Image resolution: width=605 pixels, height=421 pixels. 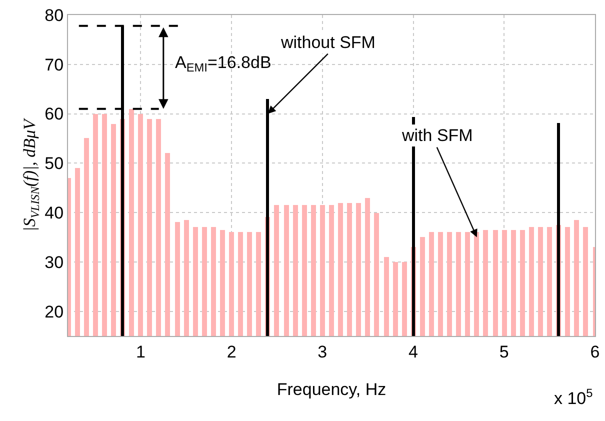 I want to click on y-tick-label: 40, so click(x=54, y=212).